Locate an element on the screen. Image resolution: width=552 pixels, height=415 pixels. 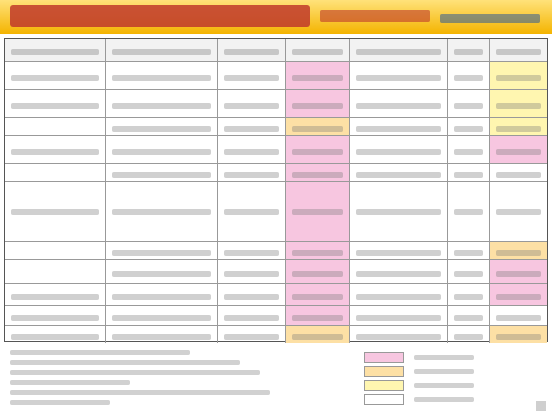
title-date is located at coordinates (375, 16).